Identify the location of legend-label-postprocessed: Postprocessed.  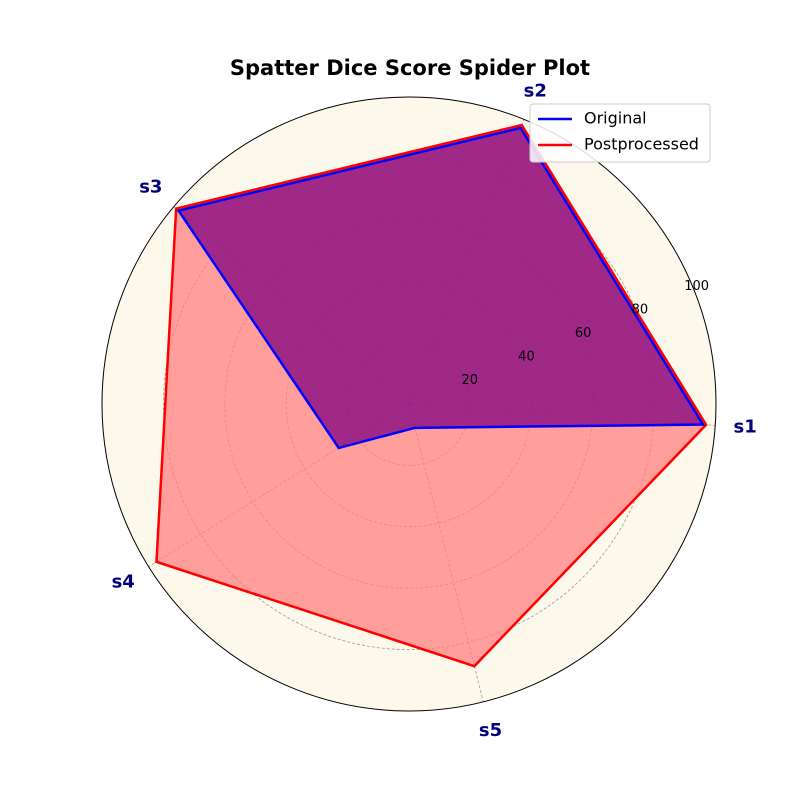
(641, 144).